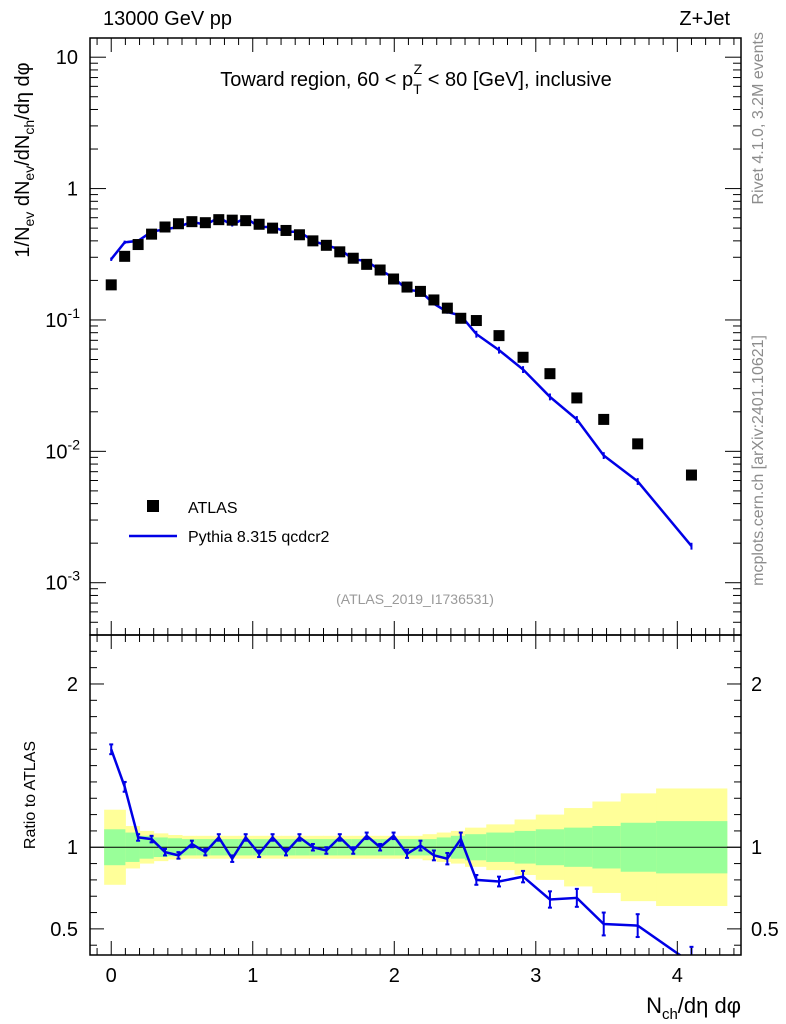 This screenshot has height=1024, width=786. I want to click on legend: ATLAS Pythia 8.315 qcdcr2, so click(229, 523).